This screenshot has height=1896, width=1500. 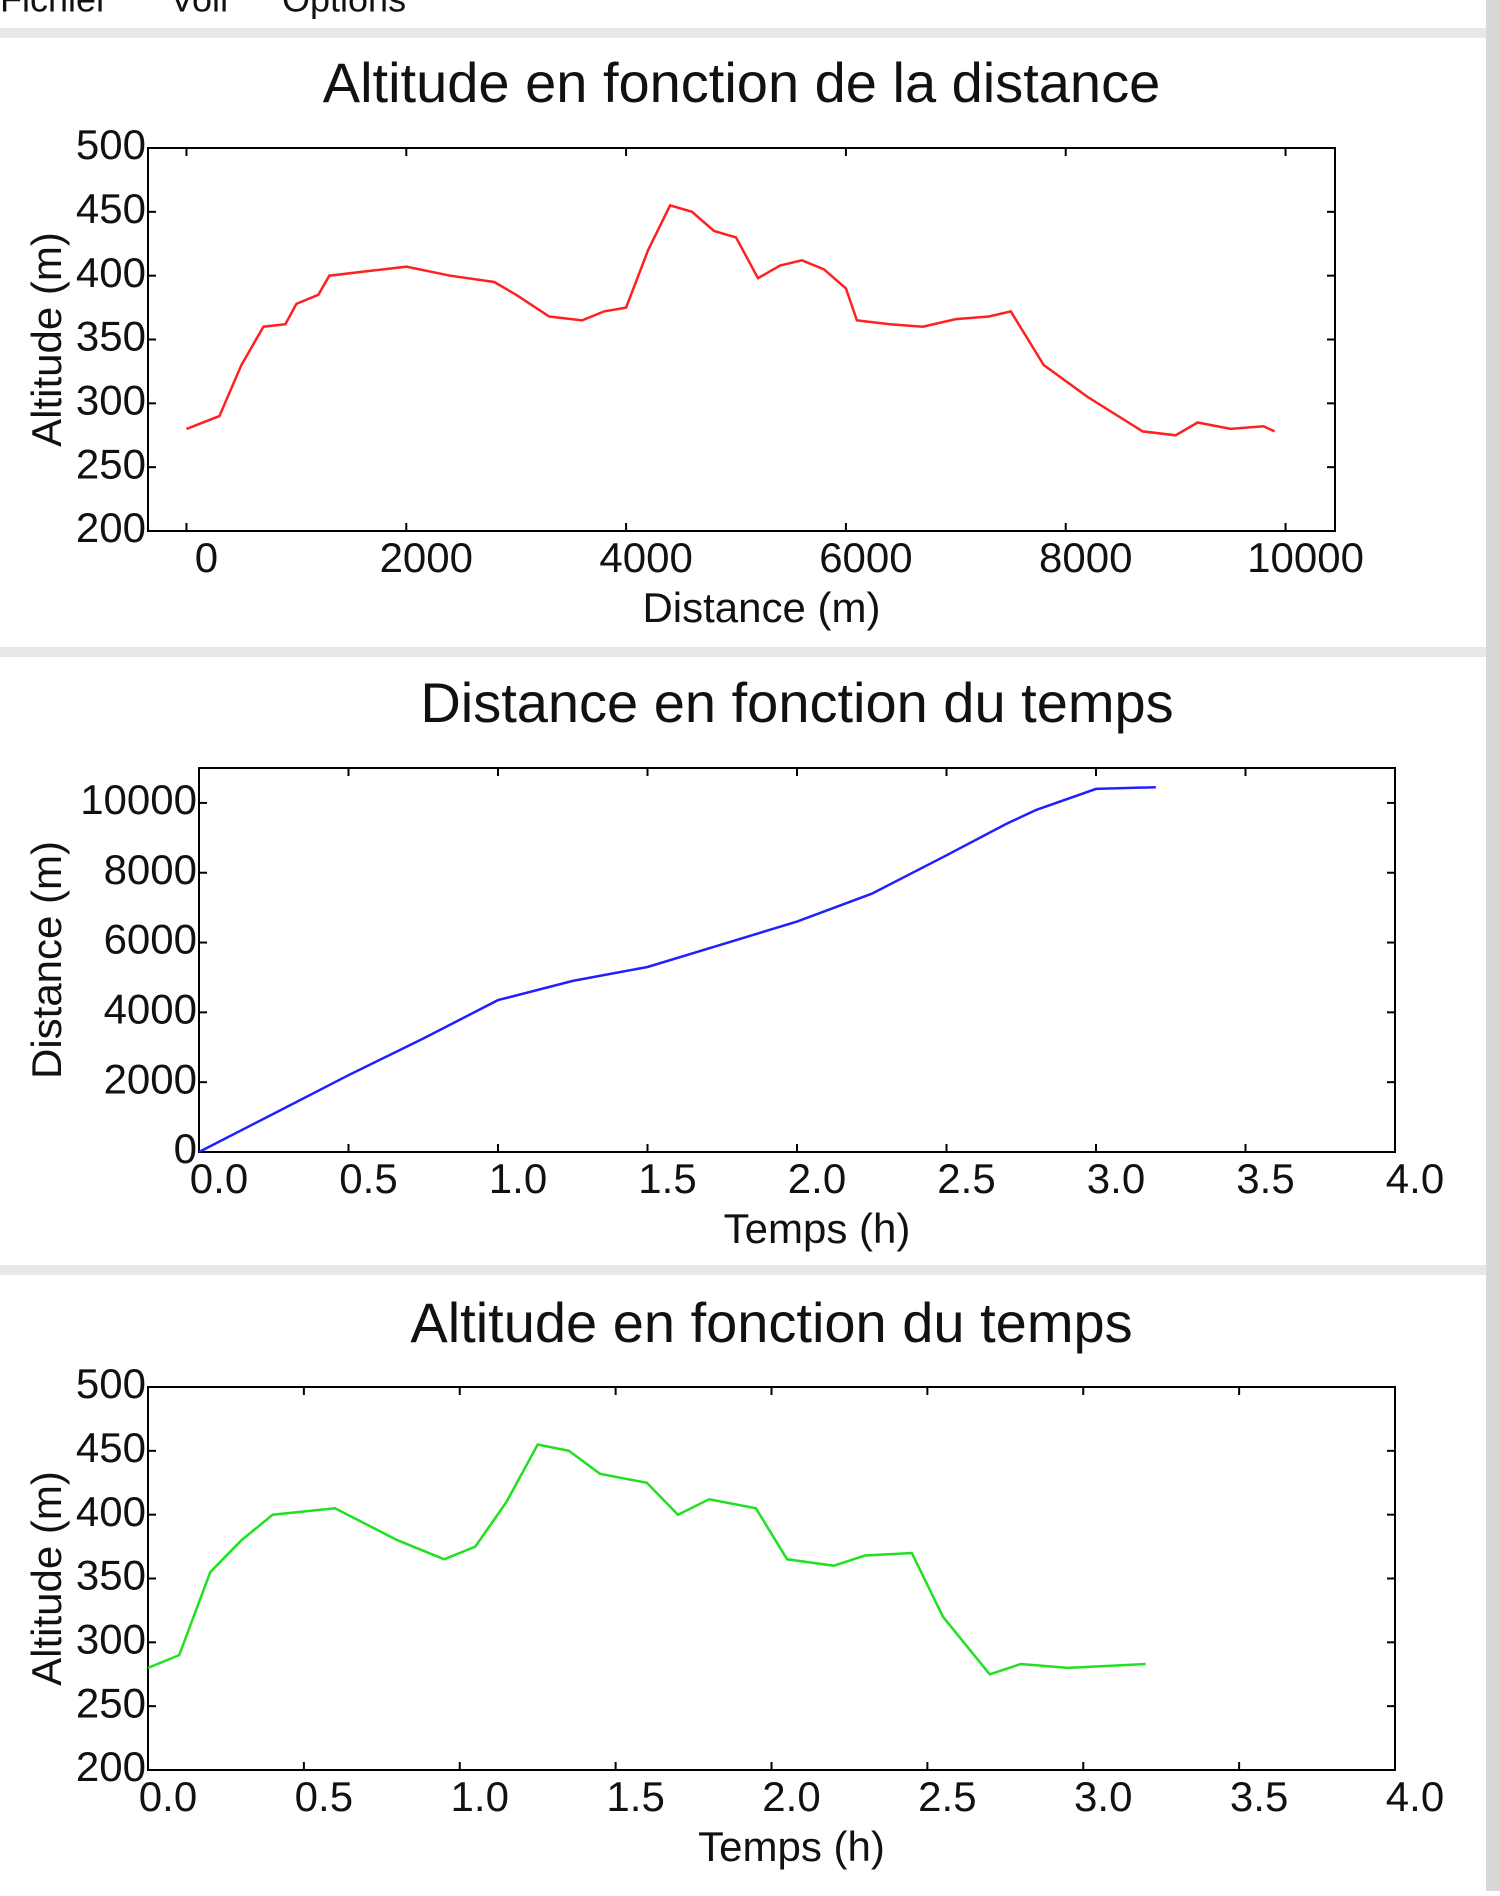 I want to click on window-edge, so click(x=1493, y=945).